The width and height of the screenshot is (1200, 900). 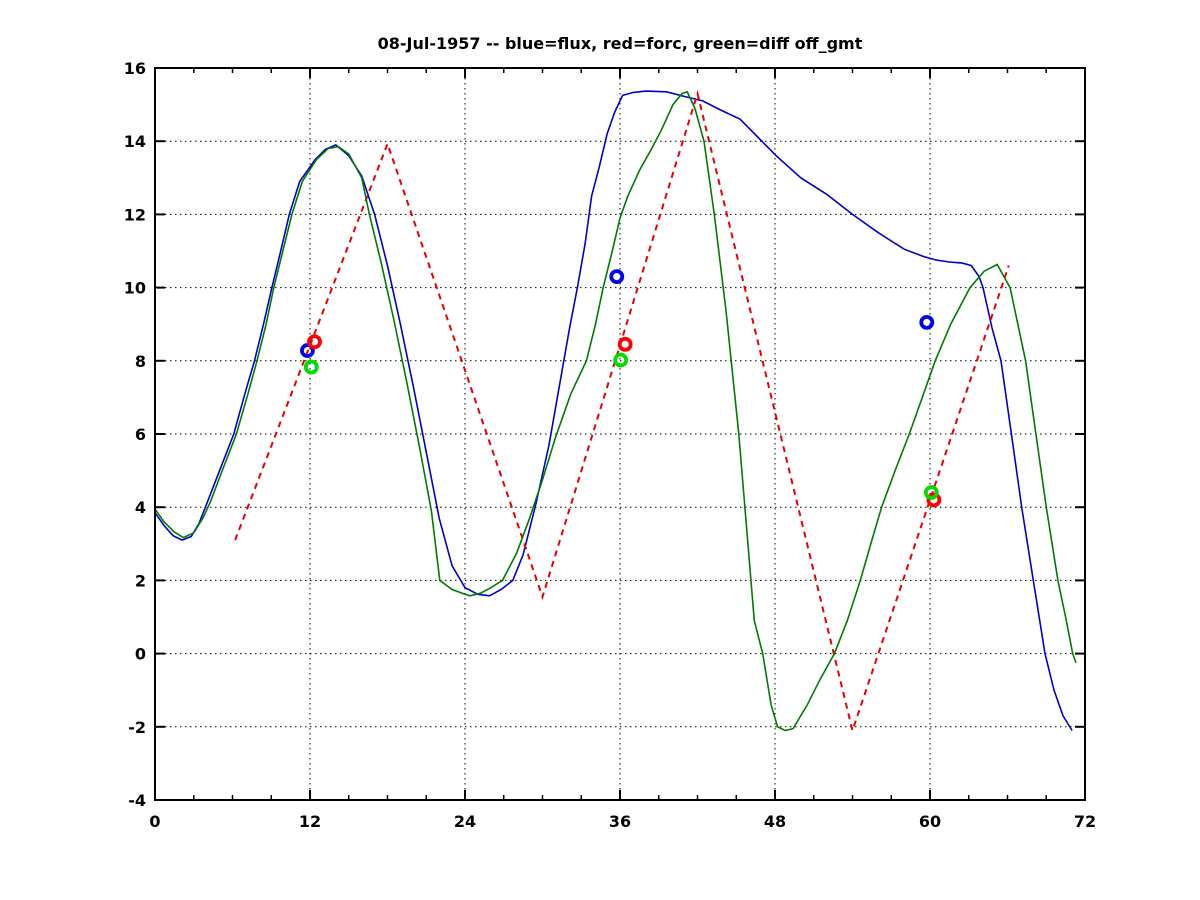 I want to click on x-tick-label: 24, so click(x=465, y=821).